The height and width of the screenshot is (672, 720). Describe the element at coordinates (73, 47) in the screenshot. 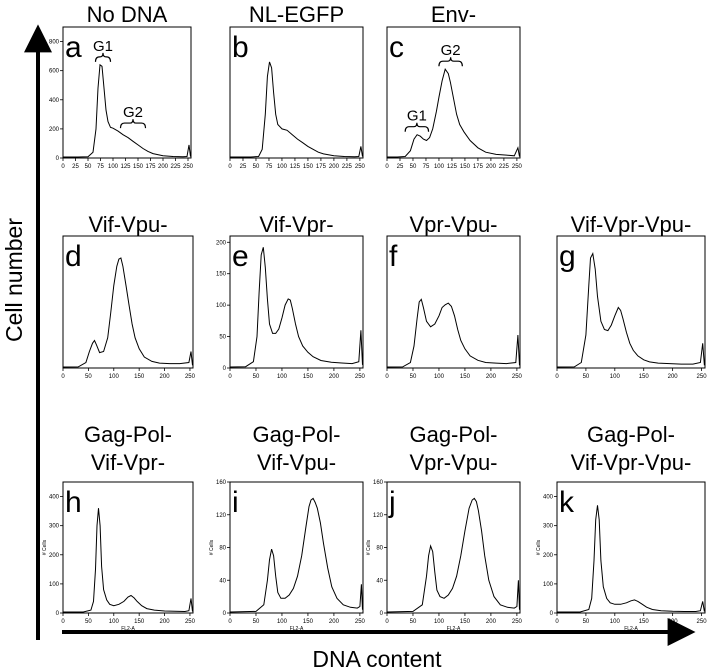

I see `panel-letter: a` at that location.